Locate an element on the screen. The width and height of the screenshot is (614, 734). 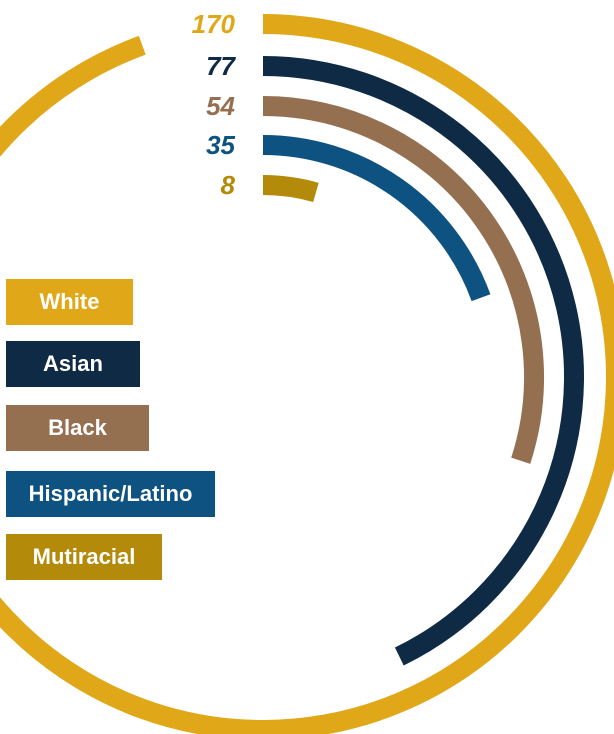
arc-hispanic-latino is located at coordinates (376, 218).